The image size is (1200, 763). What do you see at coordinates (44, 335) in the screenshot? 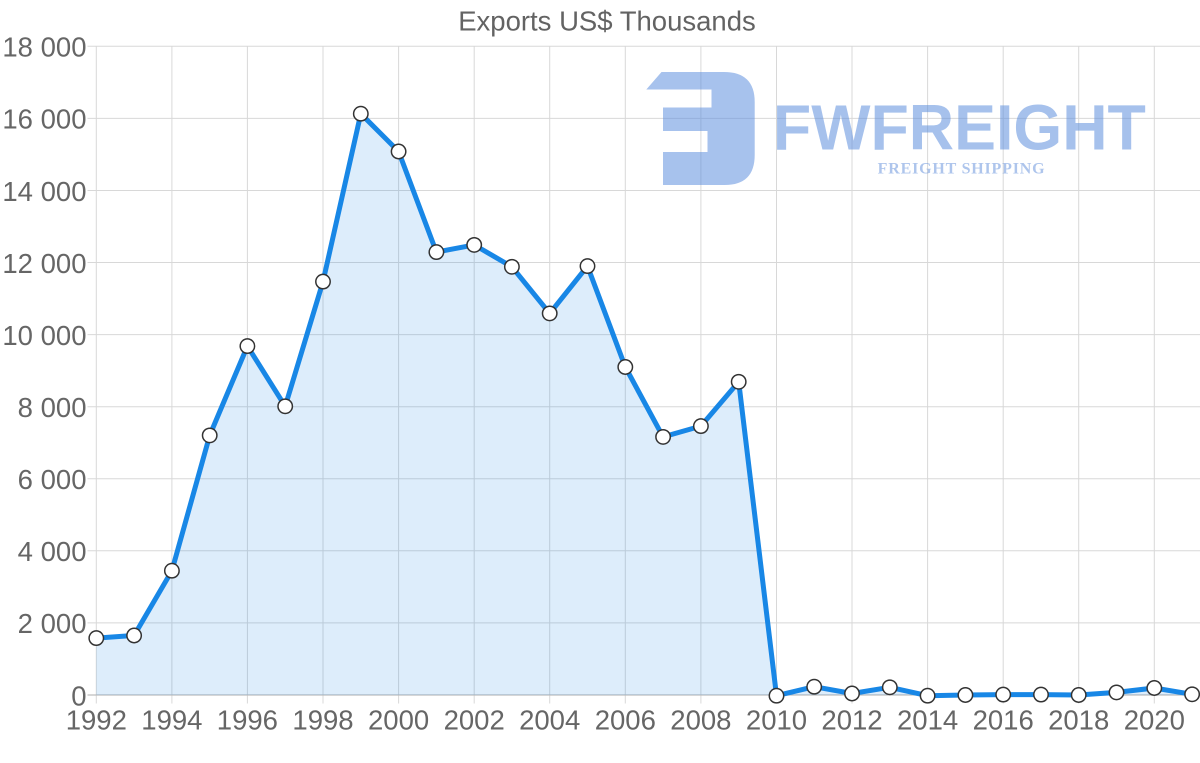
I see `svg-text: 10 000` at bounding box center [44, 335].